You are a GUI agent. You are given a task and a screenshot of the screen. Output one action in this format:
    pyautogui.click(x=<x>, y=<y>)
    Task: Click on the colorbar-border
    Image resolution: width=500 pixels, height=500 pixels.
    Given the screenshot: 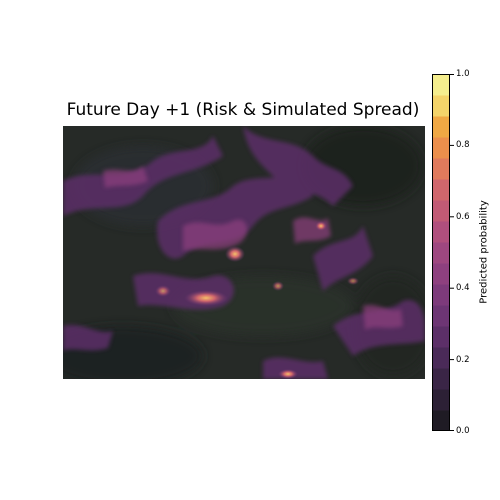 What is the action you would take?
    pyautogui.click(x=441, y=252)
    